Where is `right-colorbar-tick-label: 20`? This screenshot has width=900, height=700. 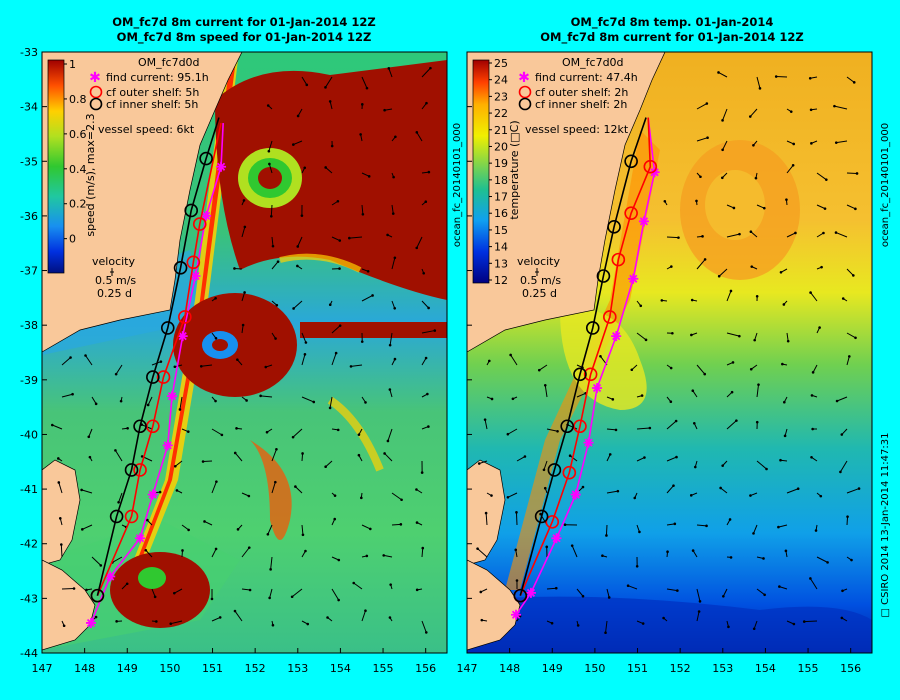 right-colorbar-tick-label: 20 is located at coordinates (501, 146).